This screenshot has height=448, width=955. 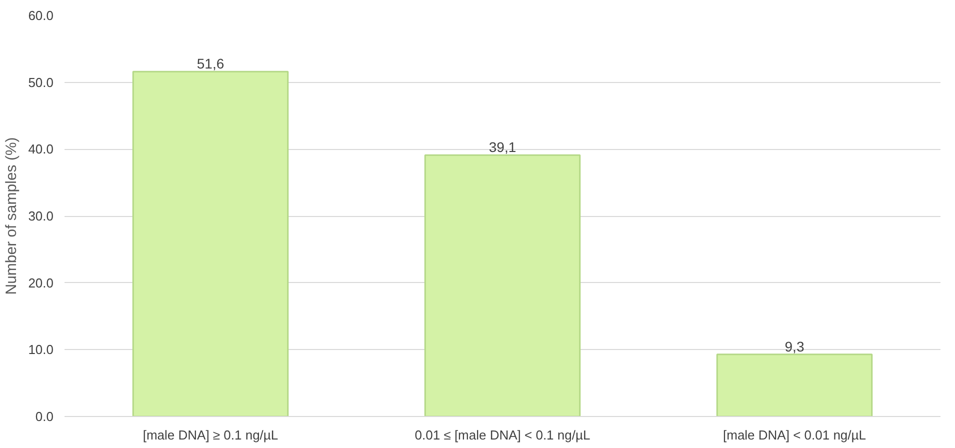 I want to click on data-label: 39,1, so click(x=502, y=147).